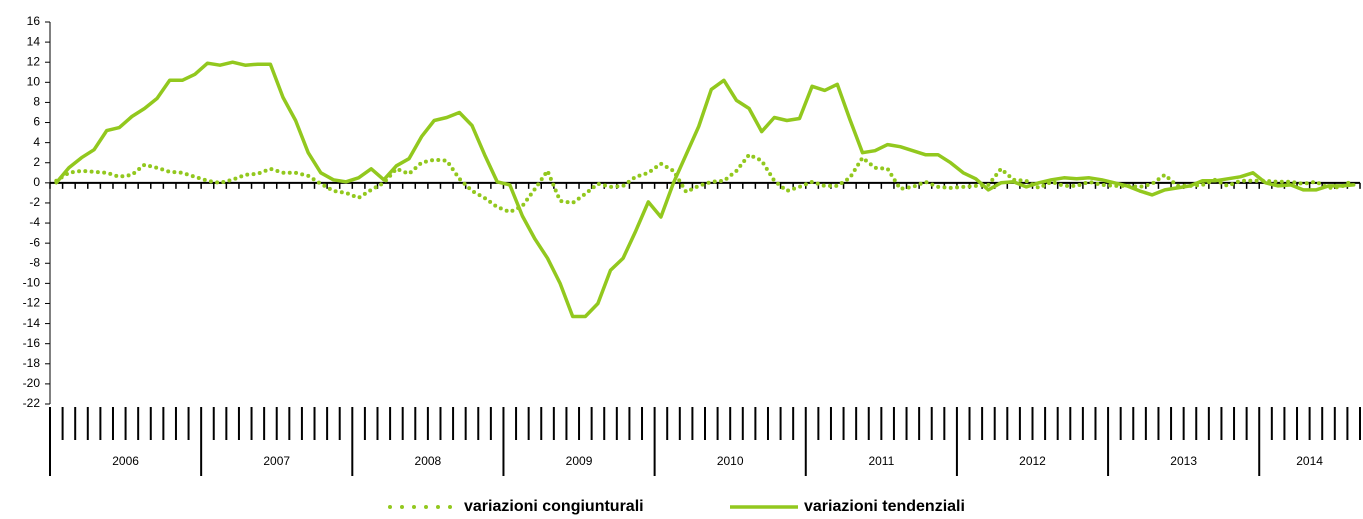  Describe the element at coordinates (34, 41) in the screenshot. I see `y-tick-label: 14` at that location.